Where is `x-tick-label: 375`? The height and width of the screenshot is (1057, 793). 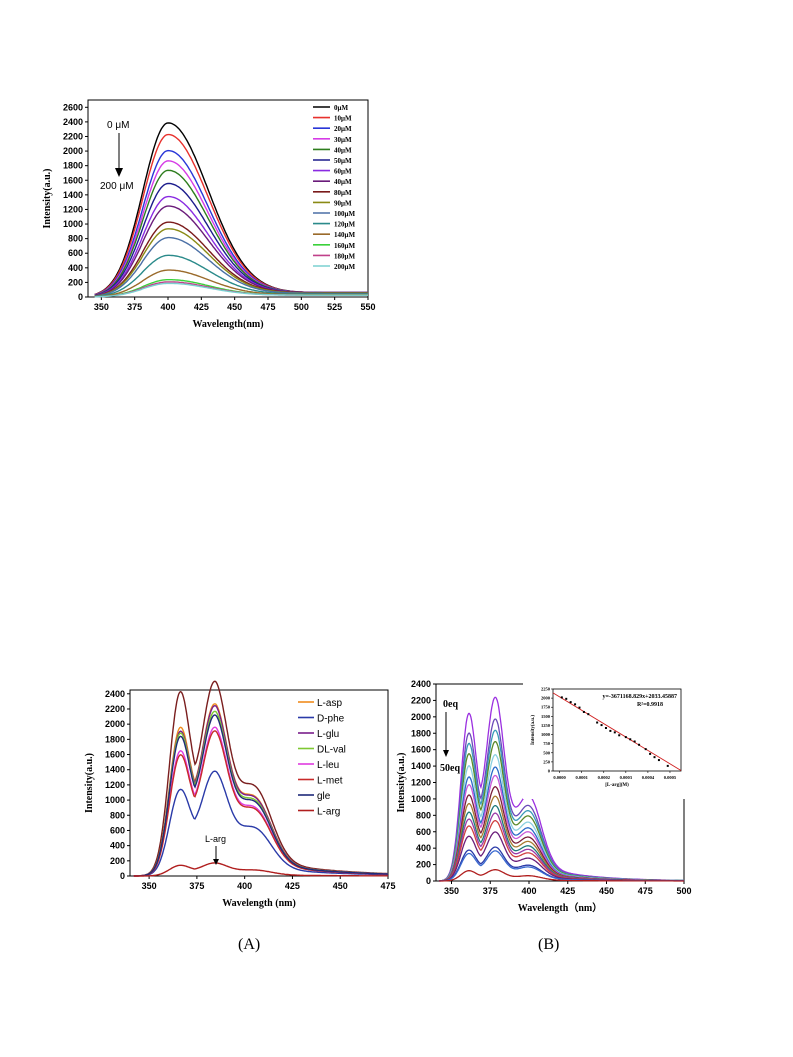 x-tick-label: 375 is located at coordinates (196, 886).